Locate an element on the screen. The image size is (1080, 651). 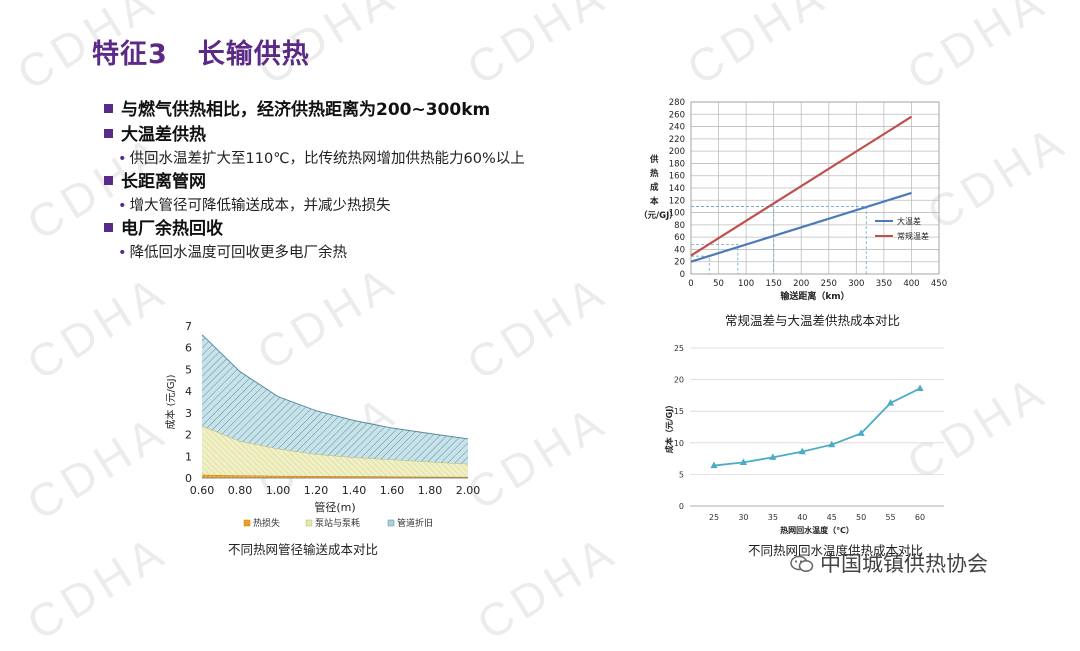
x-tick-label: 0.80 is located at coordinates (240, 490).